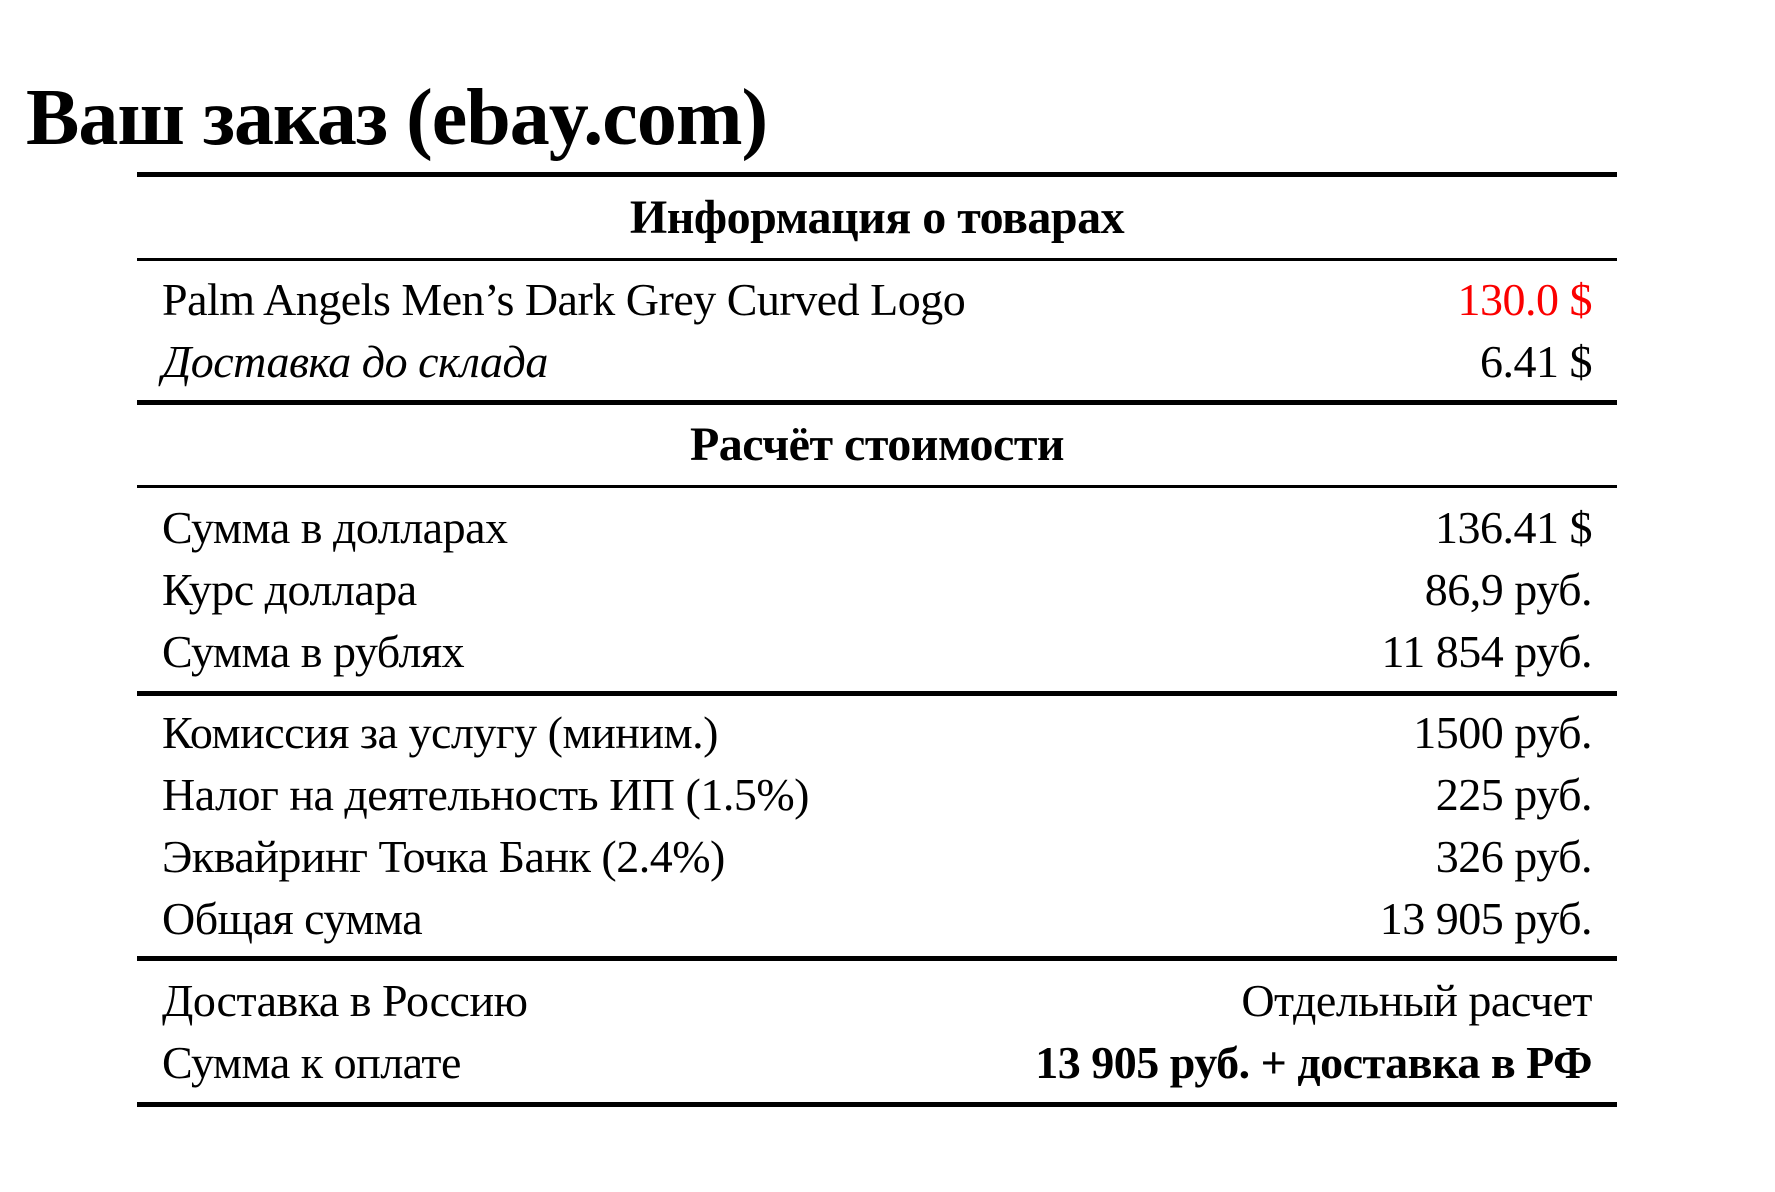  I want to click on section-header-calculation: Расчёт стоимости, so click(877, 444).